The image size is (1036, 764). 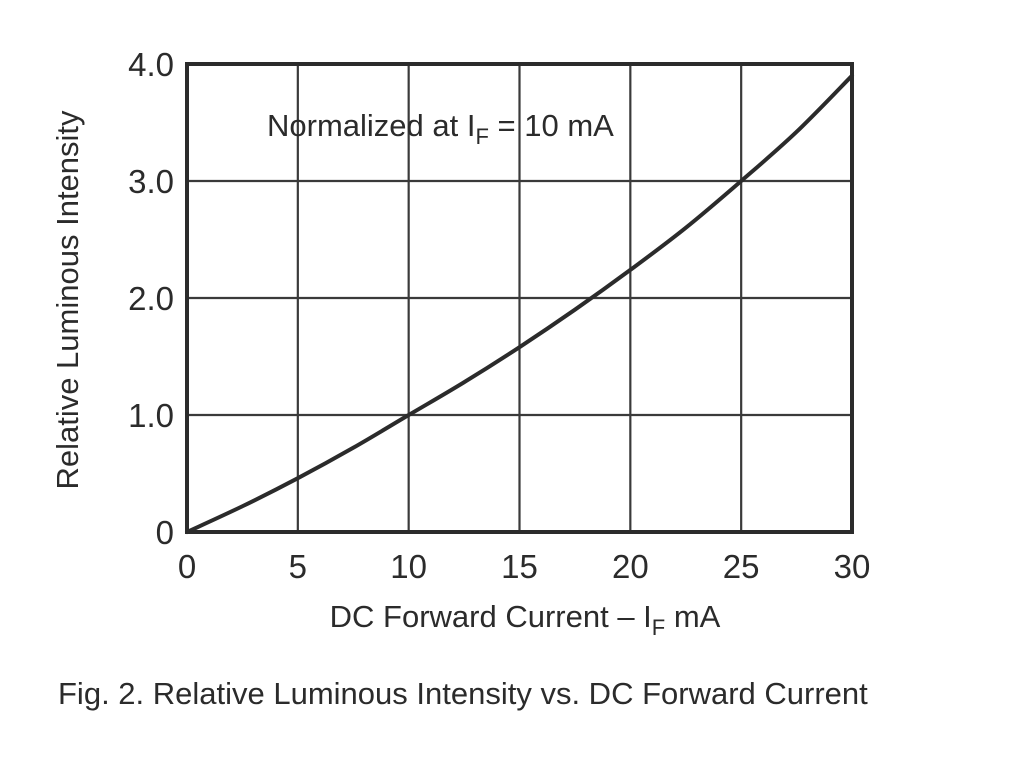 What do you see at coordinates (630, 566) in the screenshot?
I see `x-tick-label: 20` at bounding box center [630, 566].